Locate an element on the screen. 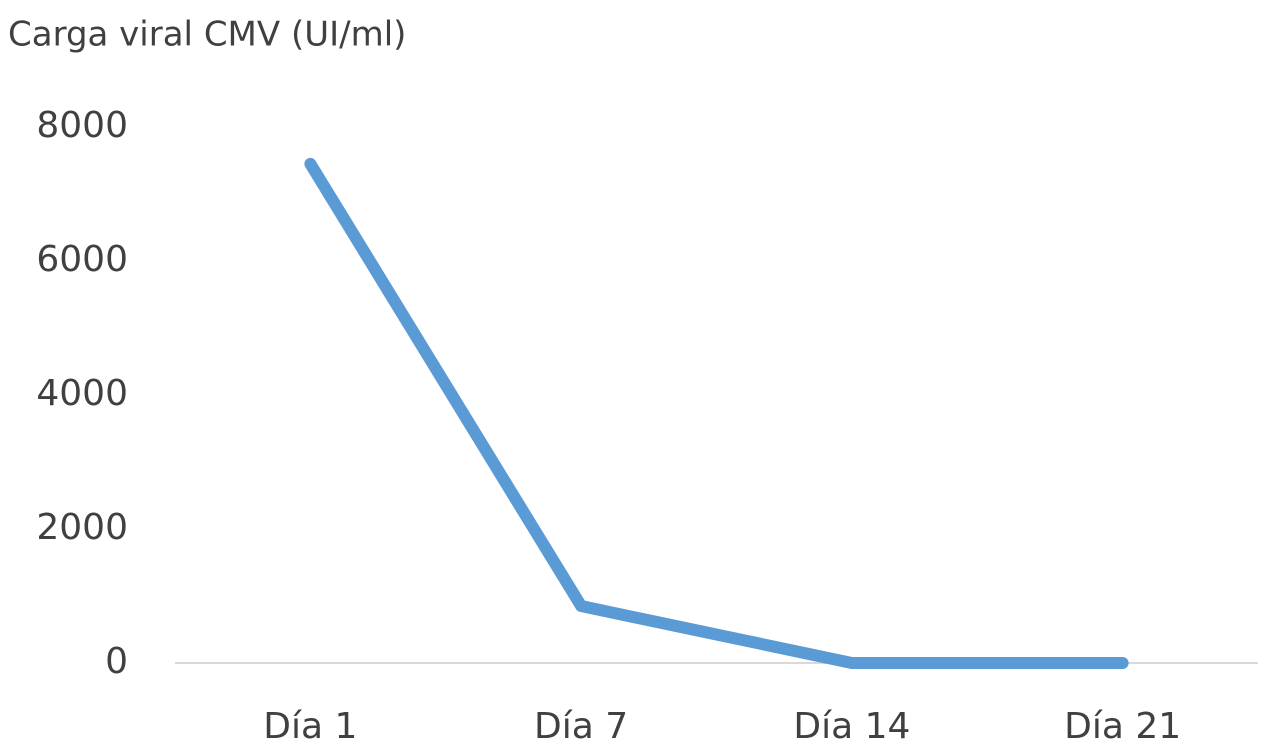 This screenshot has height=754, width=1267. y-tick-label: 2000 is located at coordinates (82, 527).